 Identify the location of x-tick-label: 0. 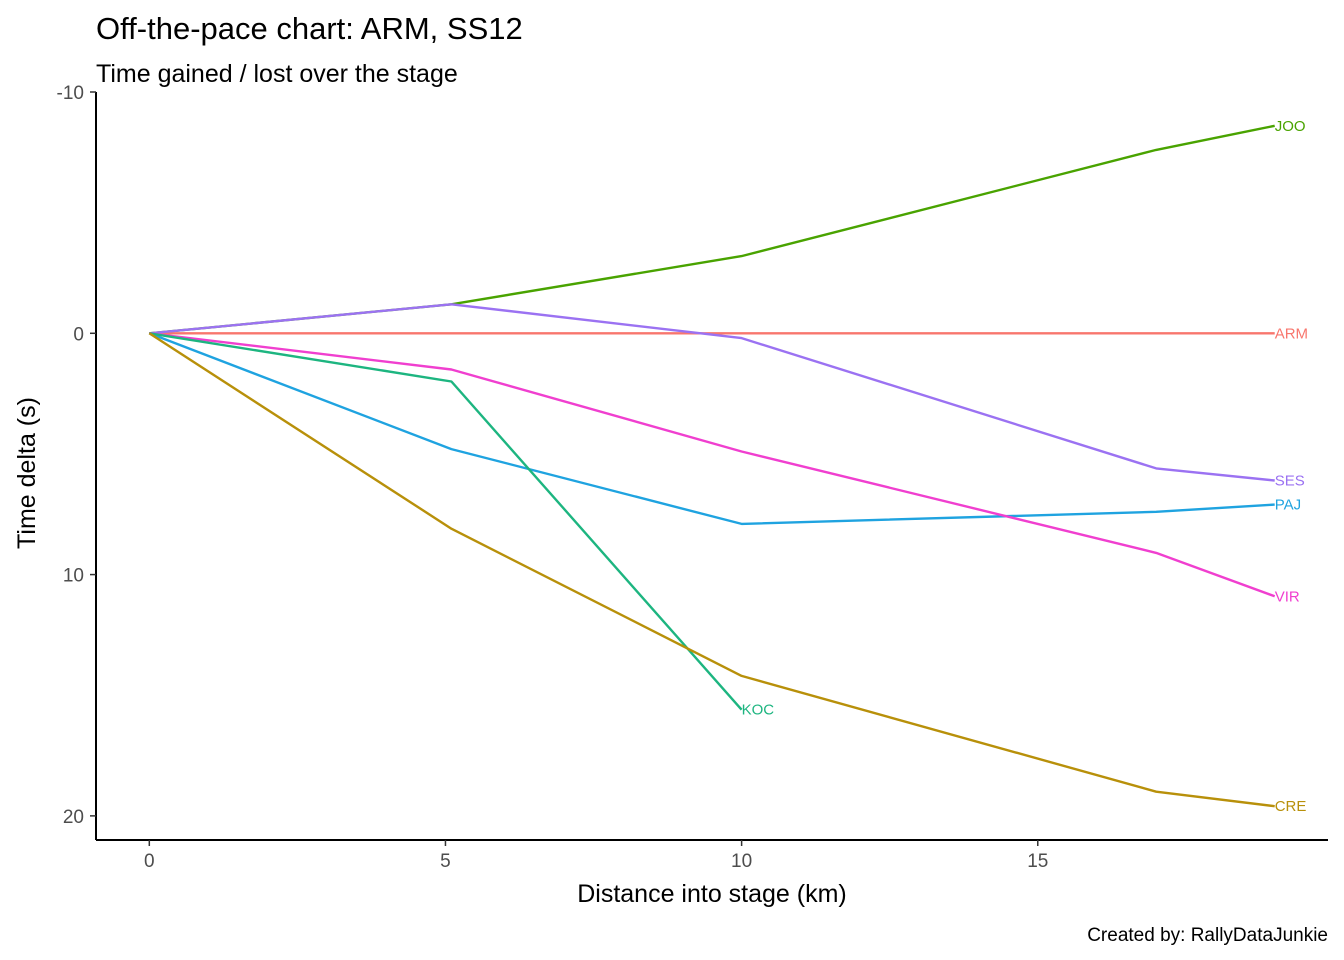
(149, 861).